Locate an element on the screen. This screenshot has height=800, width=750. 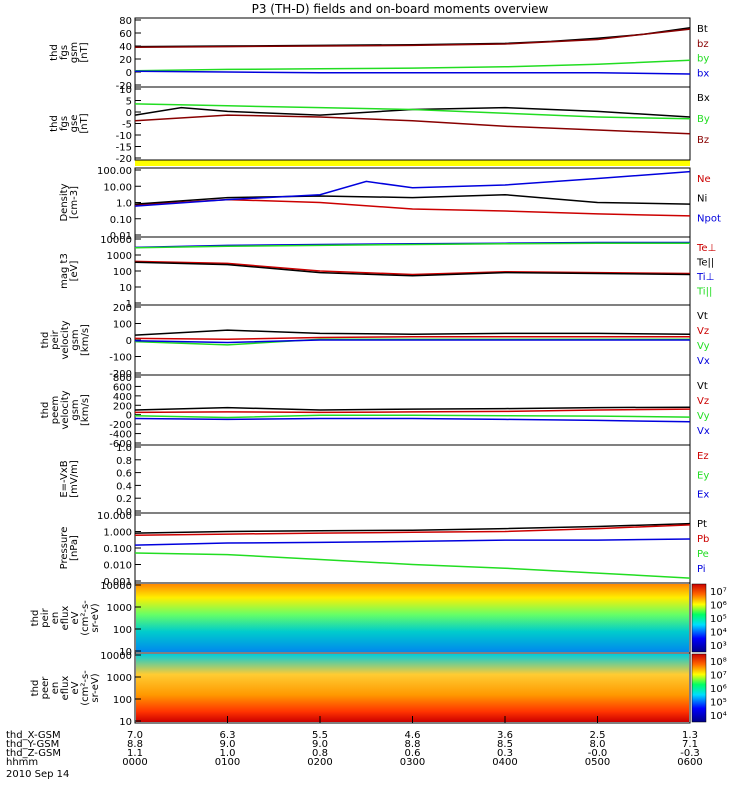
legend-entry: Pb is located at coordinates (703, 539).